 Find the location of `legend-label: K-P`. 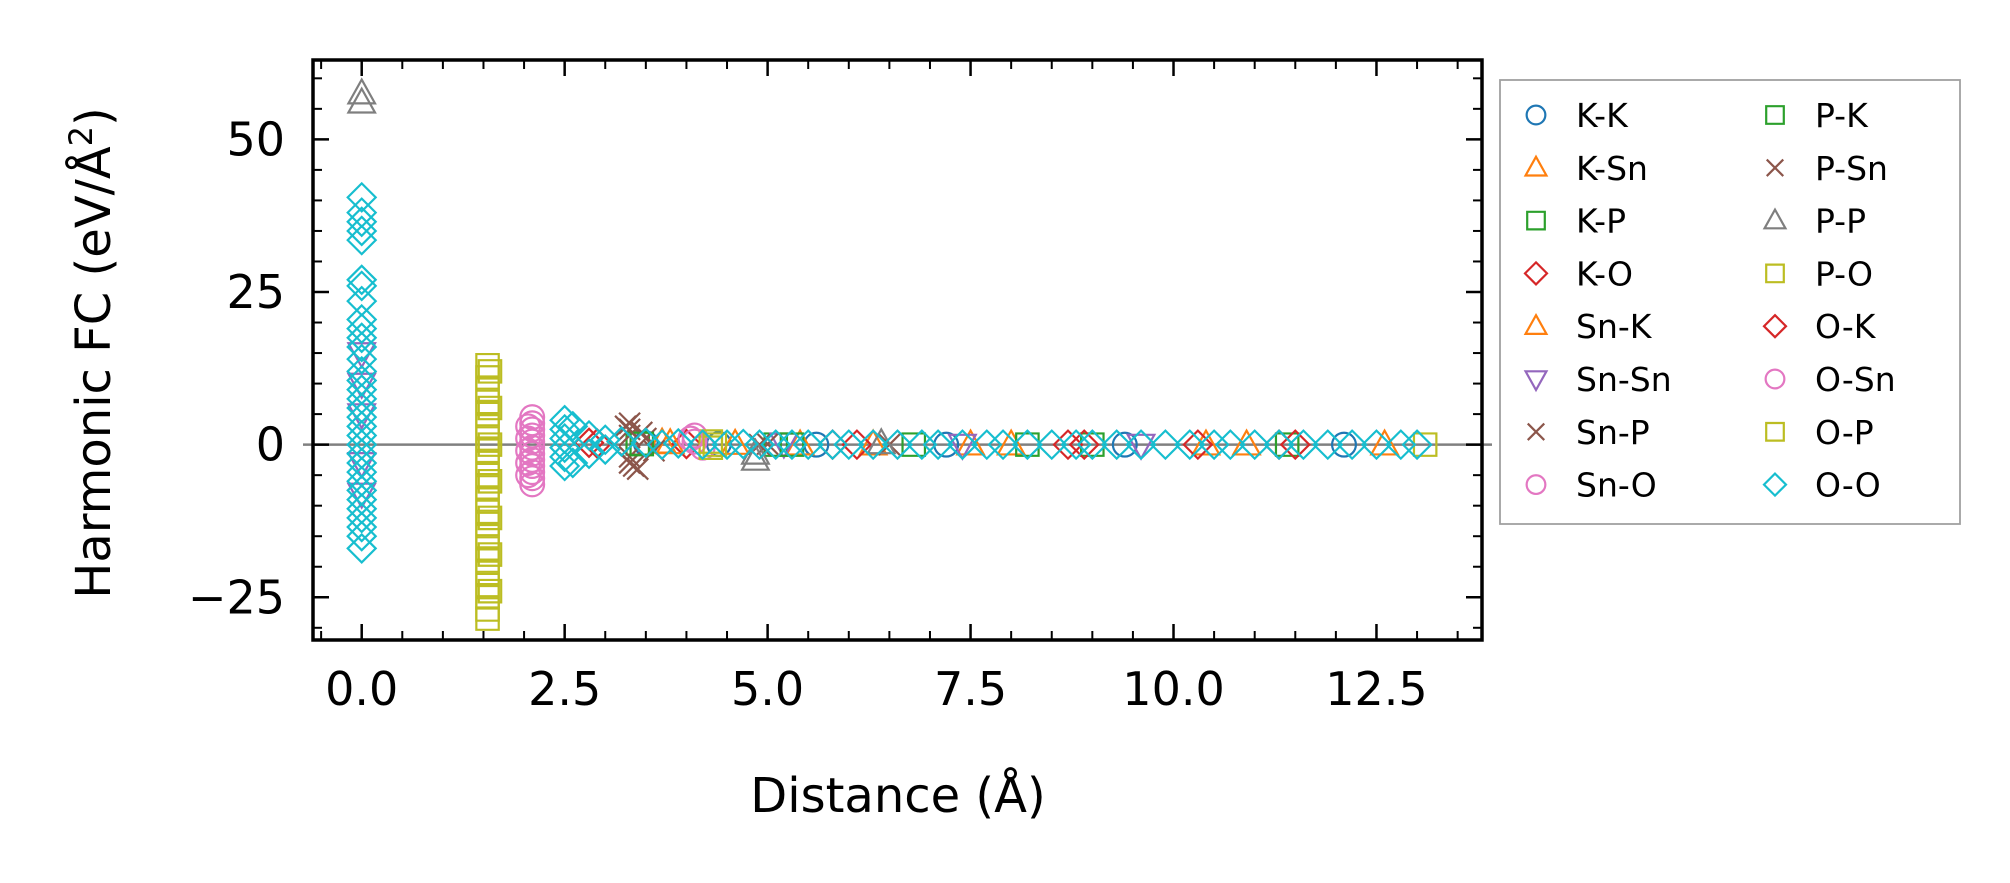

legend-label: K-P is located at coordinates (1601, 221).